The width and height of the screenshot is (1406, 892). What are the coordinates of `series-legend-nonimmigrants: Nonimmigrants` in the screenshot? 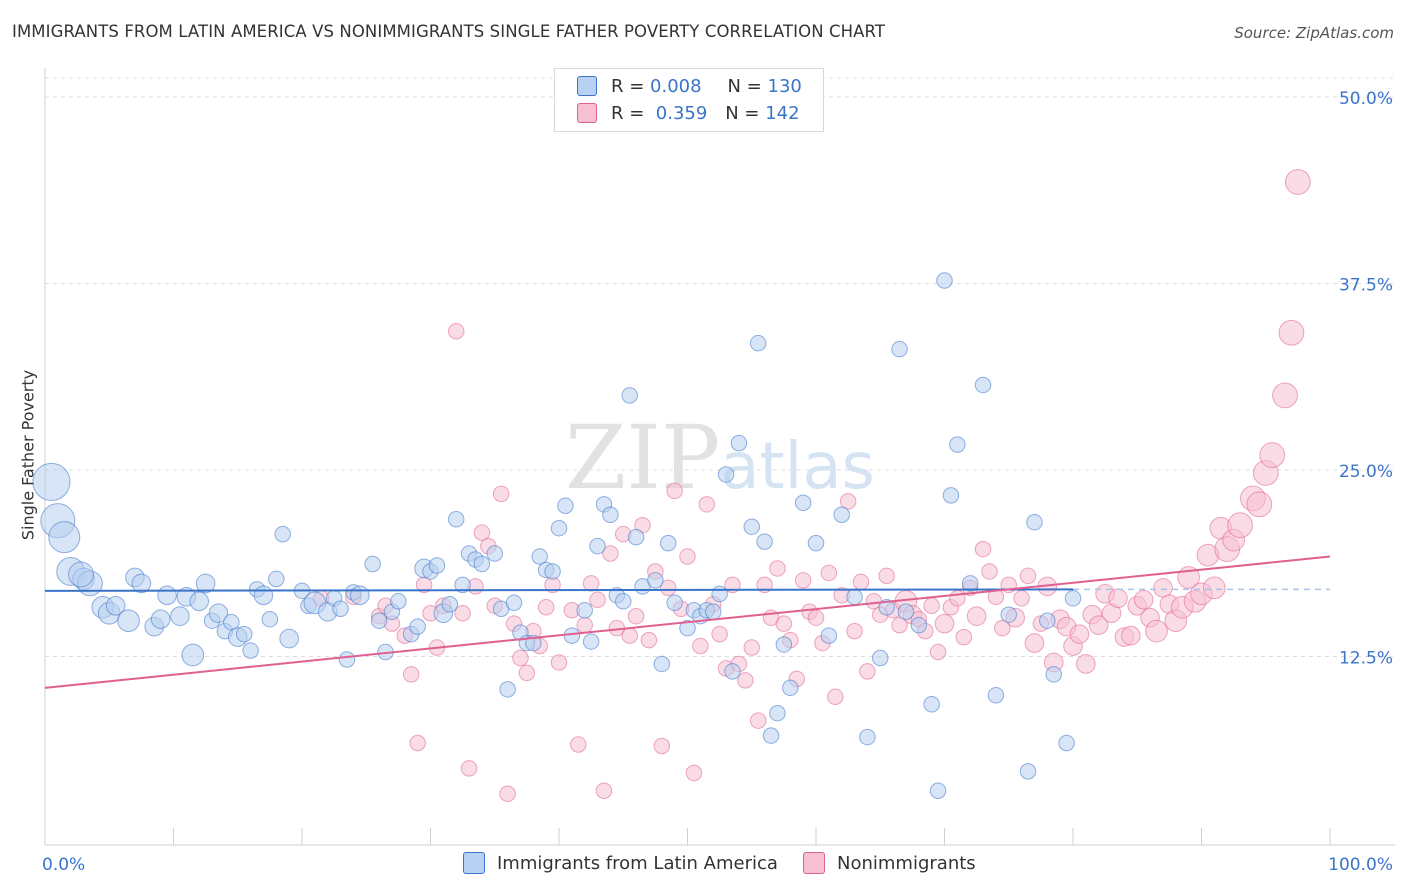 It's located at (889, 863).